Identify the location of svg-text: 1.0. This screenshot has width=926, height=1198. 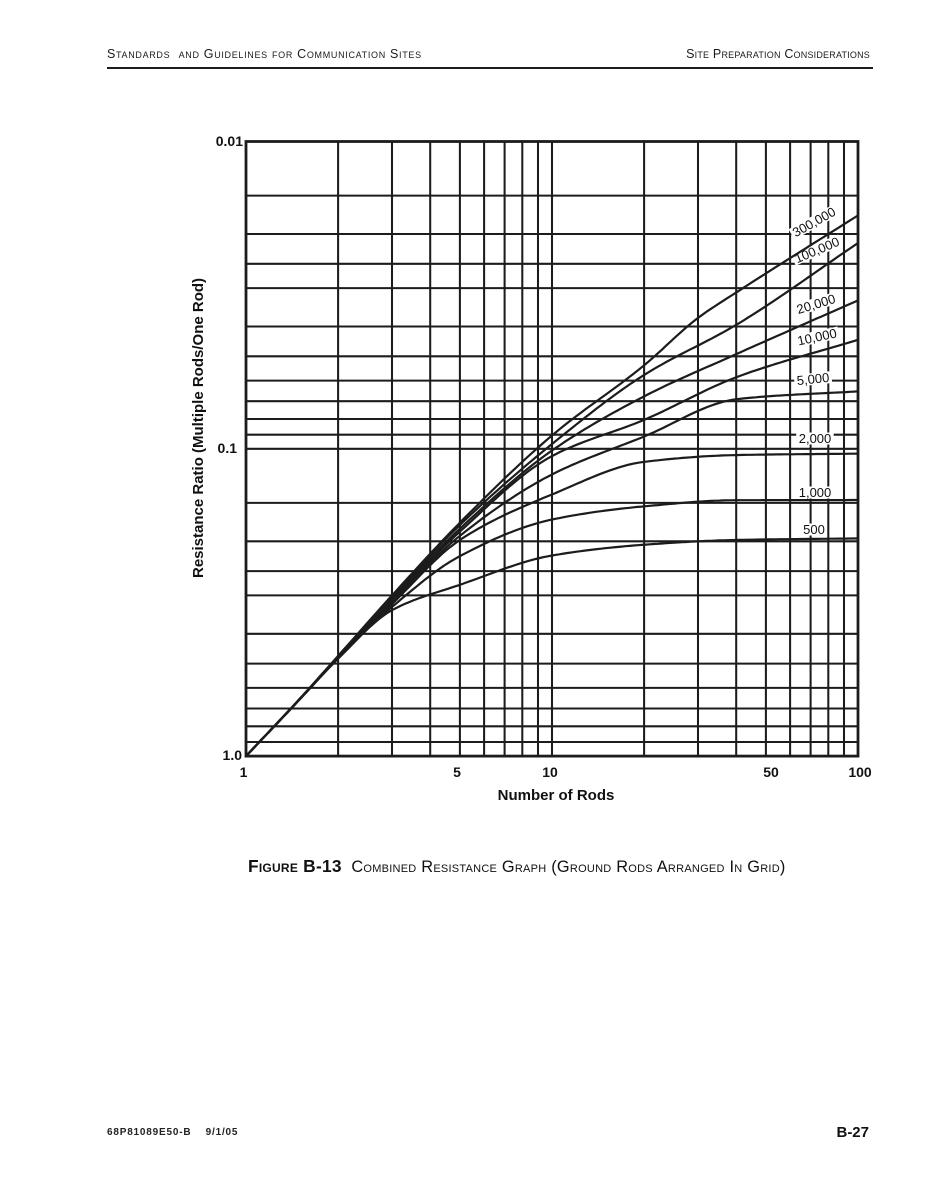
(233, 755).